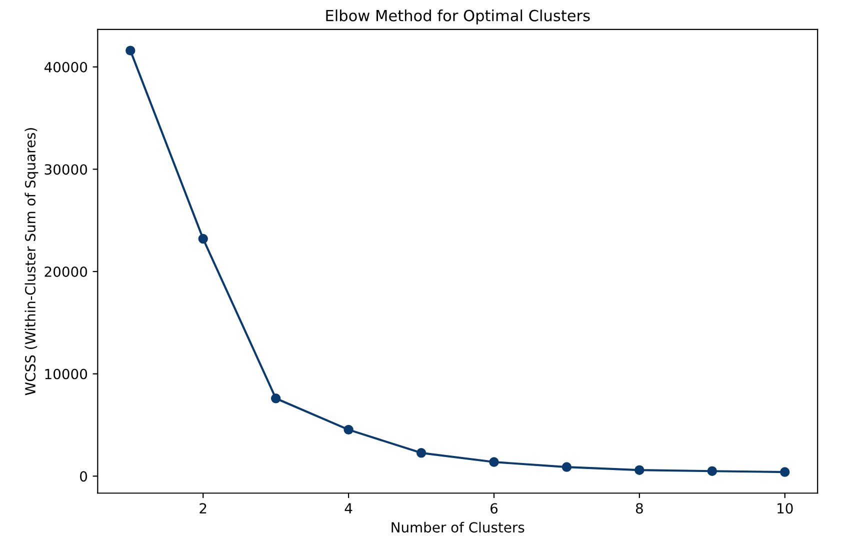  Describe the element at coordinates (458, 17) in the screenshot. I see `chart-title: Elbow Method for Optimal Clusters` at that location.